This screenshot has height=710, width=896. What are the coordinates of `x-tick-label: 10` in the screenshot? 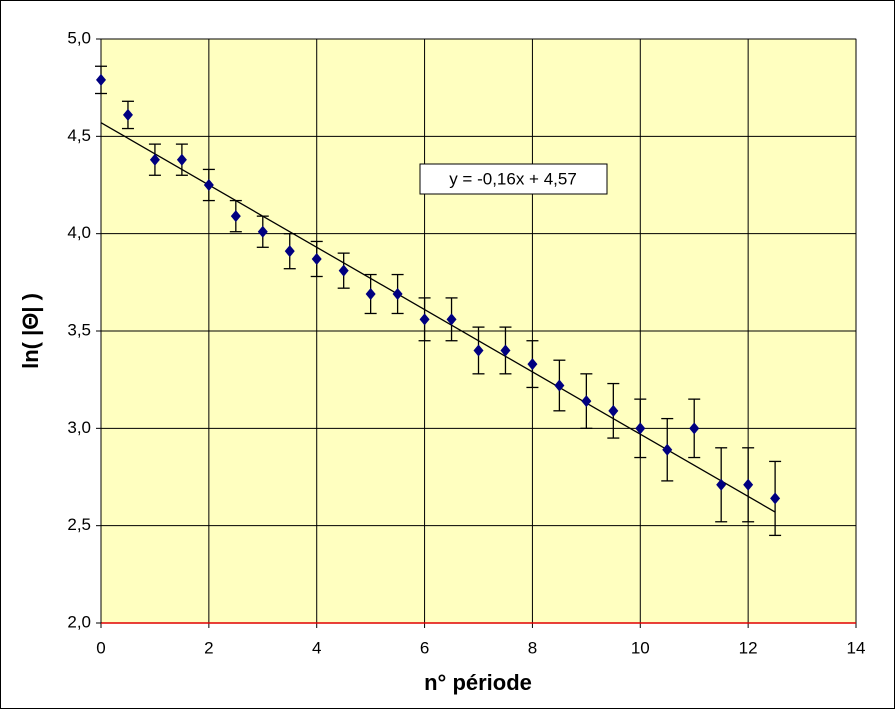 It's located at (640, 647).